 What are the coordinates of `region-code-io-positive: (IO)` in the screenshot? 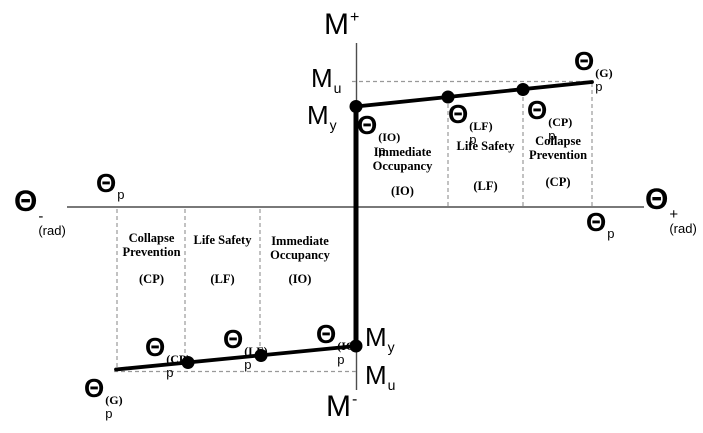 It's located at (402, 191).